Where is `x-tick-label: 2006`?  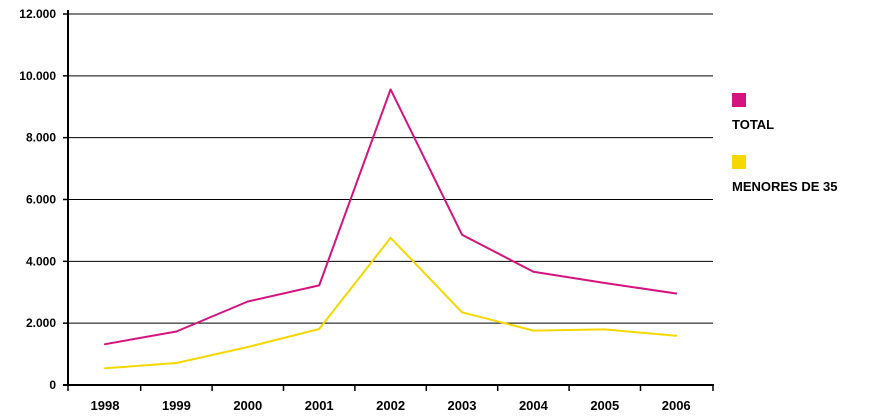 x-tick-label: 2006 is located at coordinates (676, 405).